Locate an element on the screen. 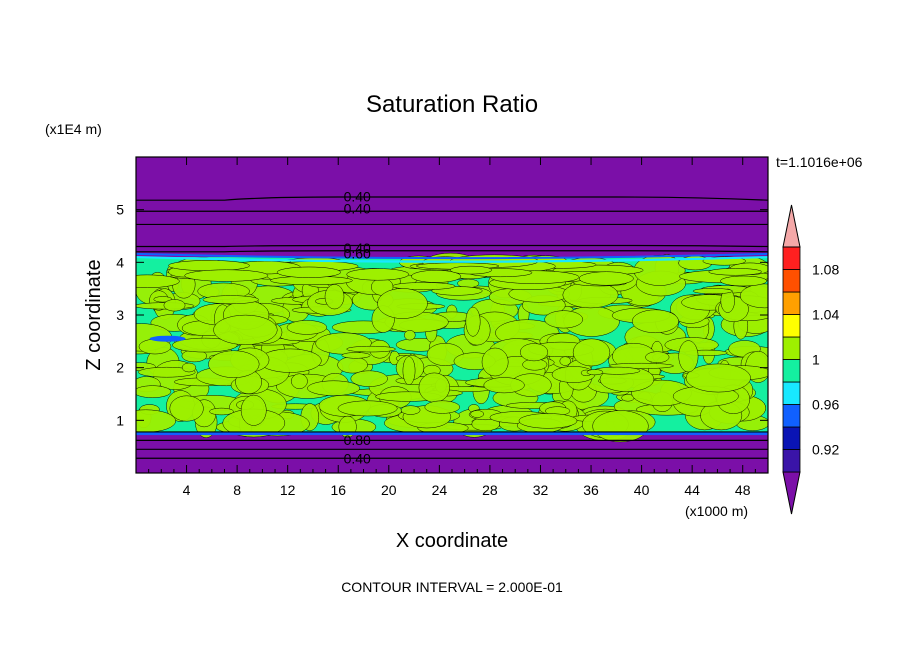 Image resolution: width=904 pixels, height=654 pixels. colorbar: 0.92 0.96 1 1.04 1.08 is located at coordinates (810, 359).